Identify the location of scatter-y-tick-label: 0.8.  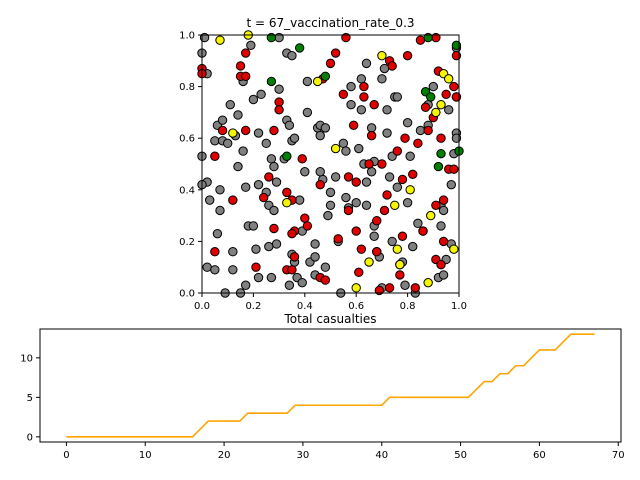
(187, 87).